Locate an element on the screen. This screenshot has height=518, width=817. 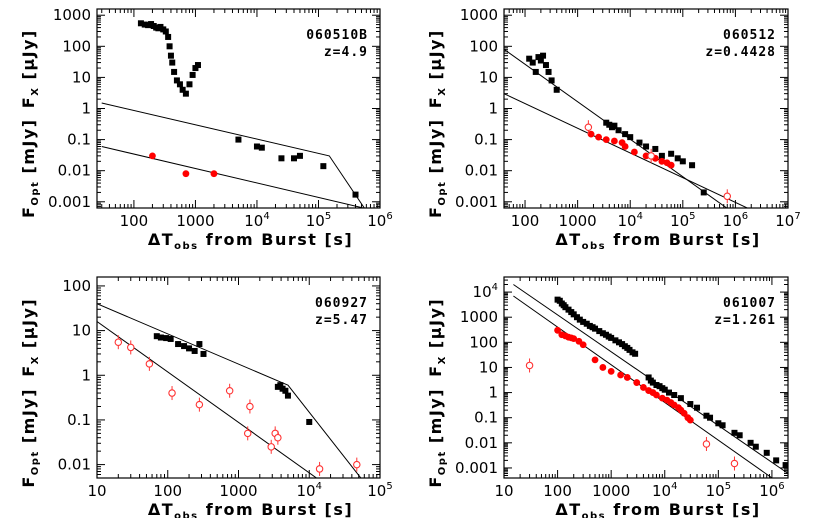
grb-name-label: 060512 is located at coordinates (749, 35).